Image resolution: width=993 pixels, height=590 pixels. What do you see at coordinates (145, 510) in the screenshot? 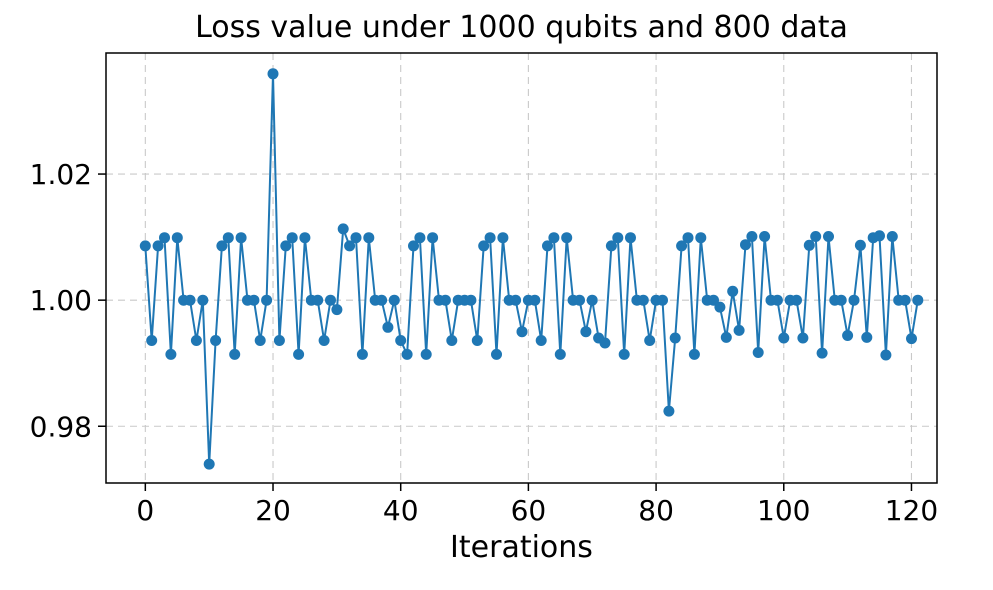
I see `x-tick-label: 0` at bounding box center [145, 510].